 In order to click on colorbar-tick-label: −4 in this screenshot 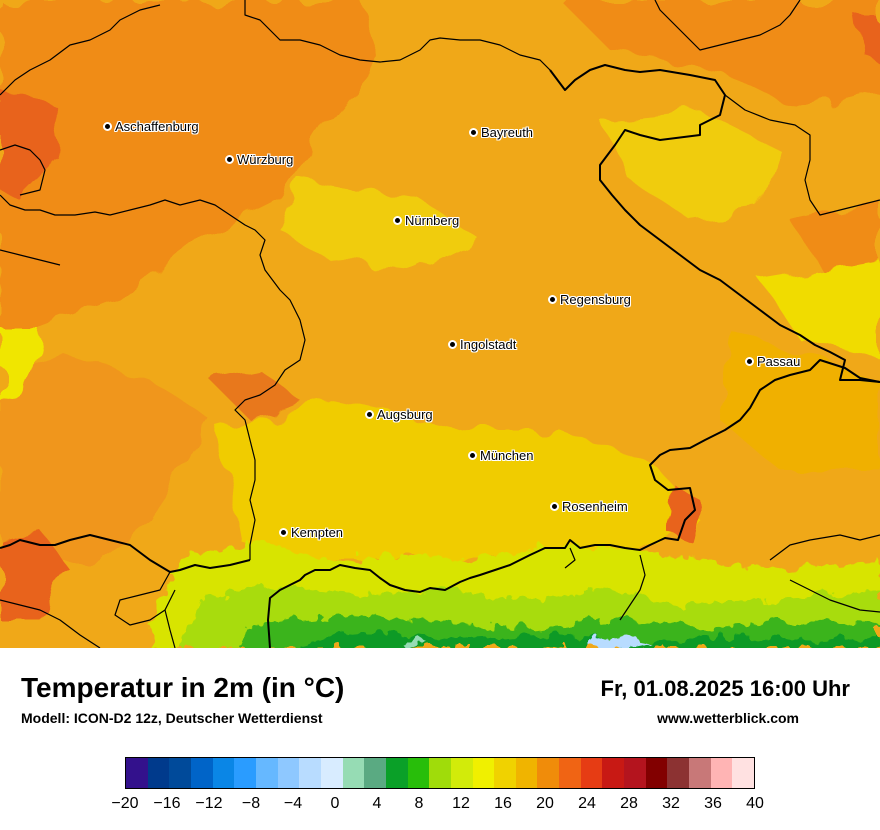, I will do `click(293, 803)`.